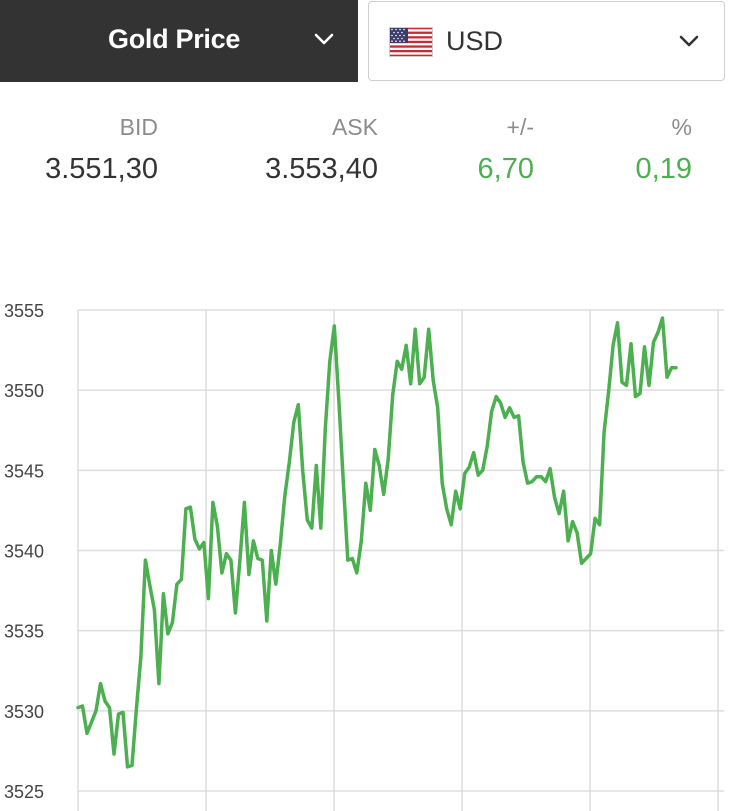  I want to click on change-label: +/-, so click(520, 127).